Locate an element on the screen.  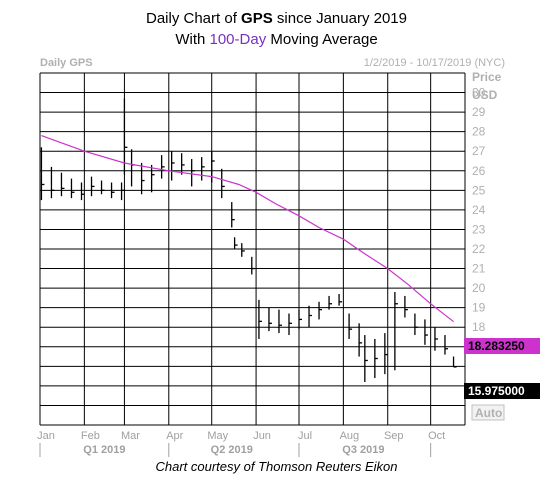
y-tick-label: 24 is located at coordinates (479, 210).